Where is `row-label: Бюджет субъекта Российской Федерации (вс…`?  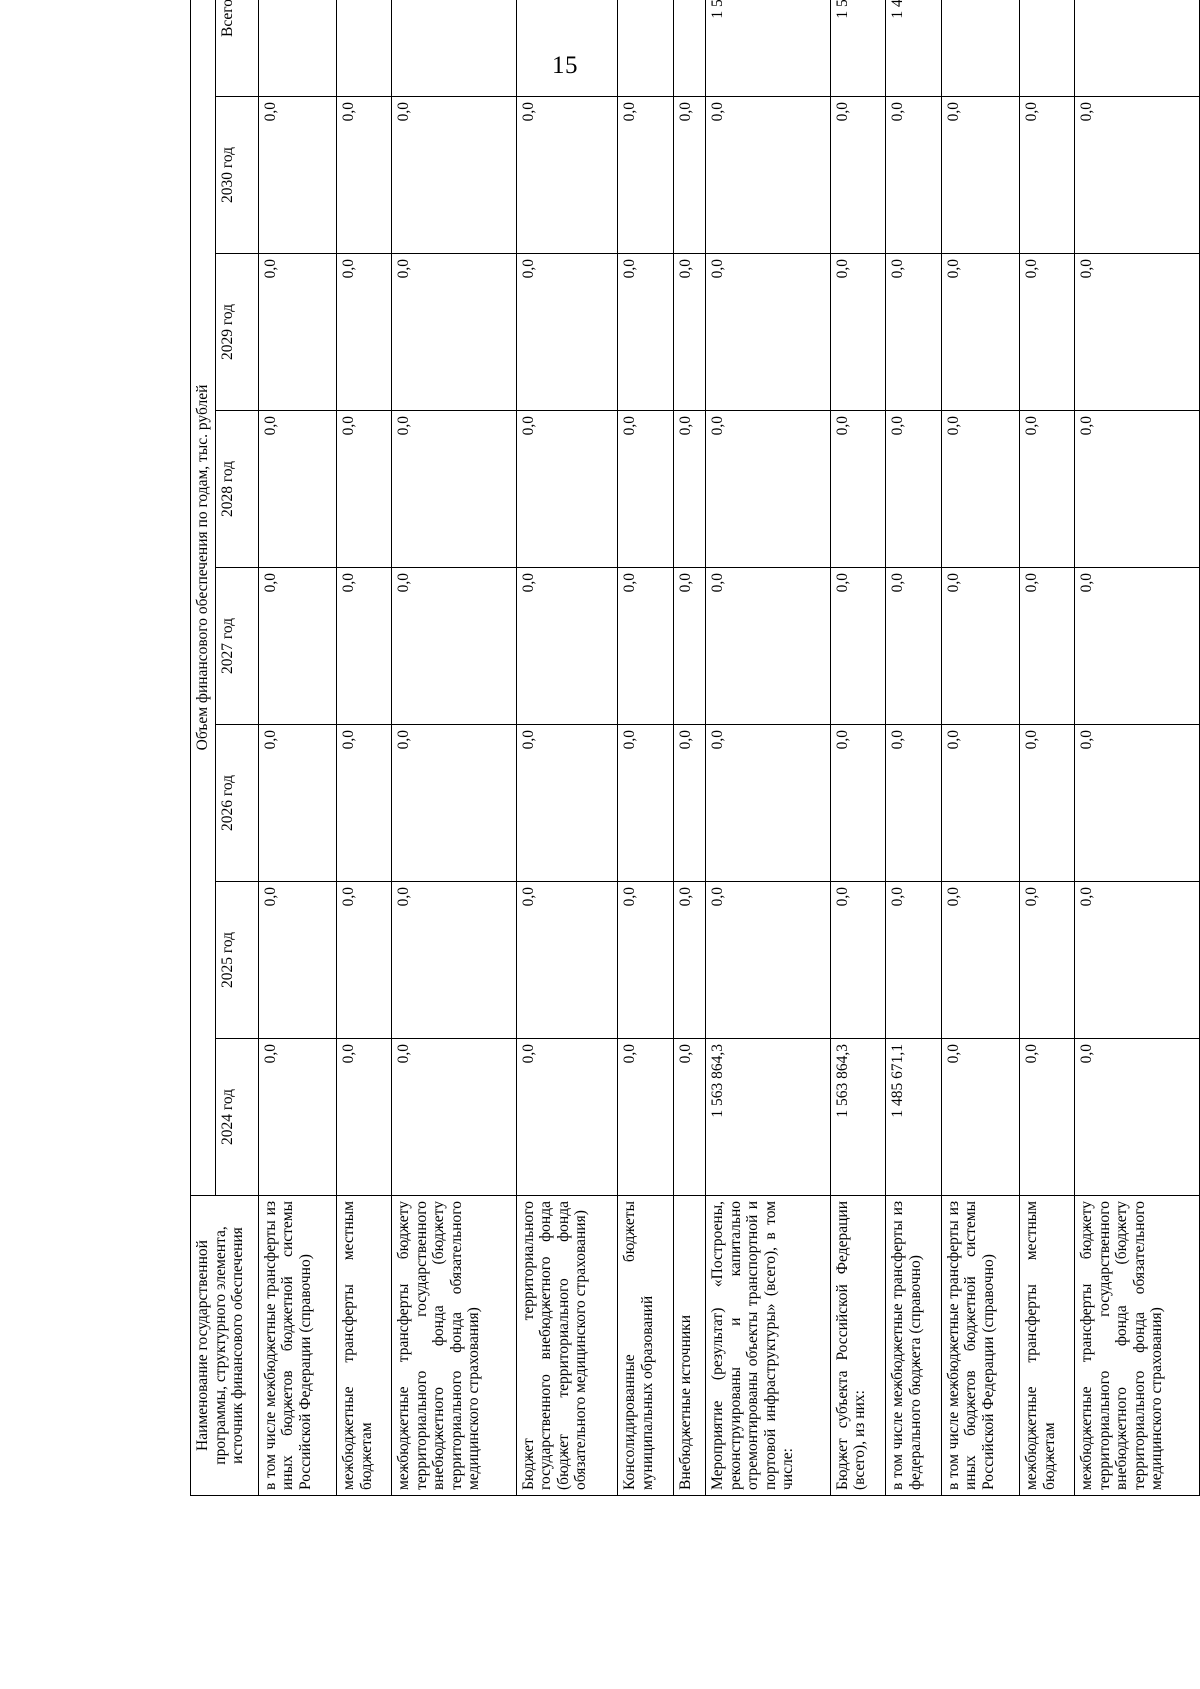 row-label: Бюджет субъекта Российской Федерации (вс… is located at coordinates (858, 1345).